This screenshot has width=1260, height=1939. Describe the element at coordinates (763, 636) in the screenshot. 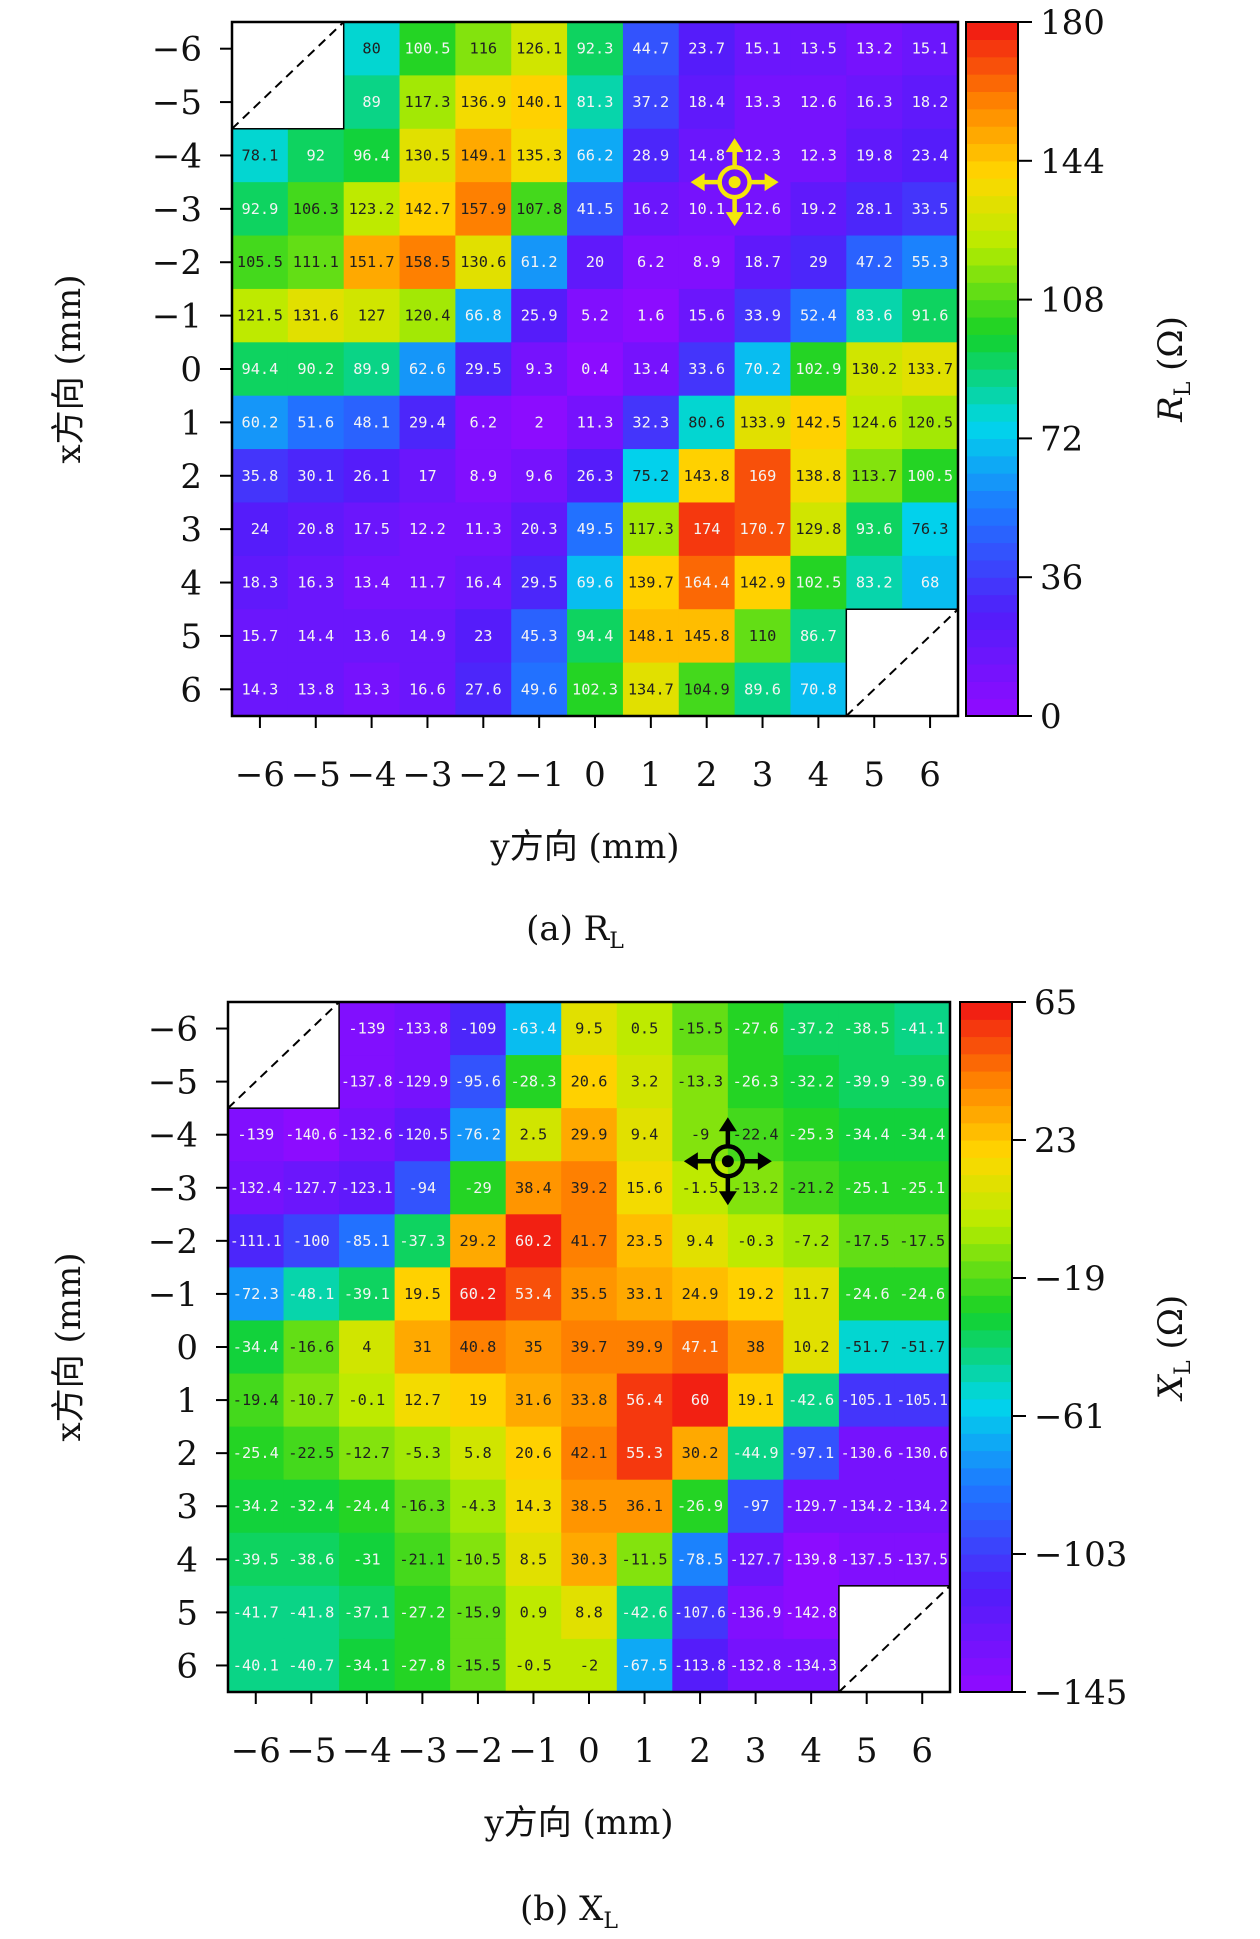

I see `cell-value-label: 110` at that location.